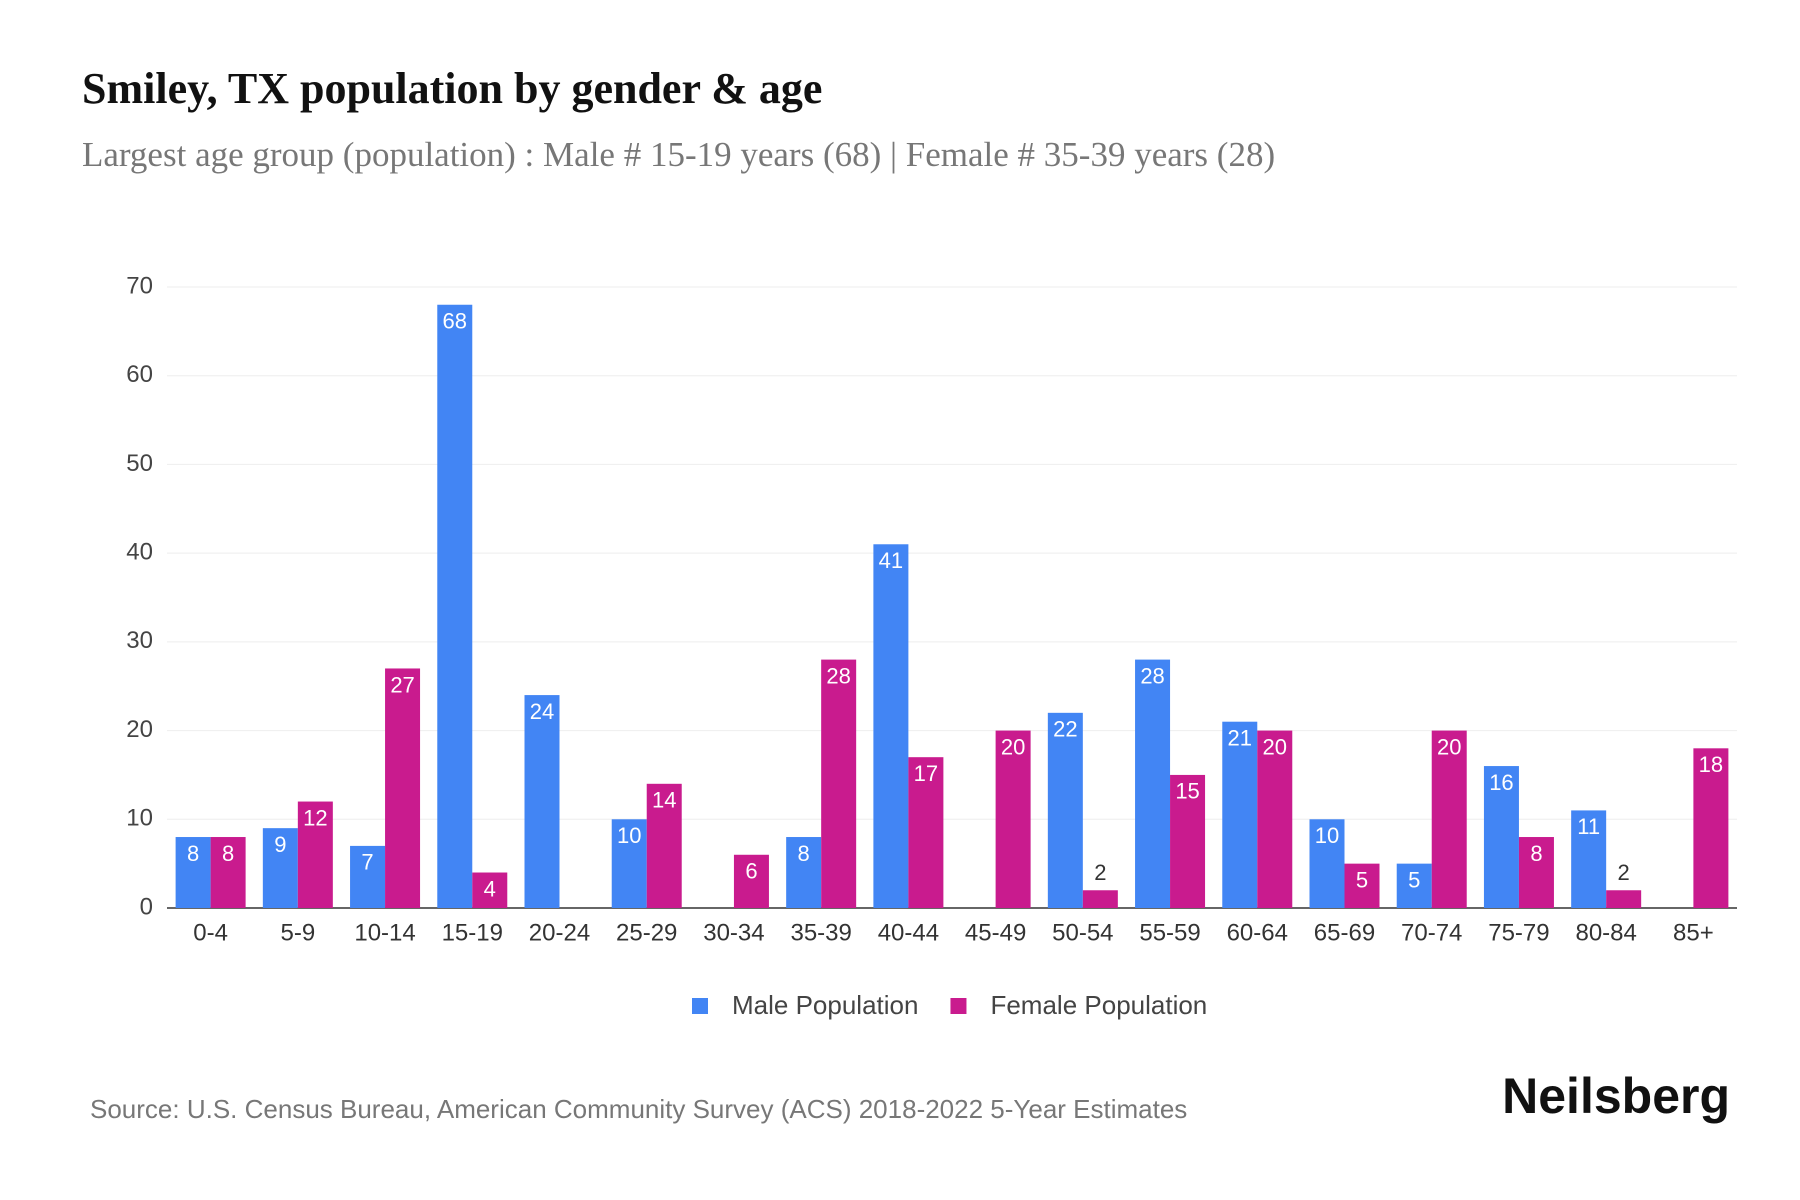 The height and width of the screenshot is (1200, 1800). What do you see at coordinates (926, 773) in the screenshot?
I see `data-label: 17` at bounding box center [926, 773].